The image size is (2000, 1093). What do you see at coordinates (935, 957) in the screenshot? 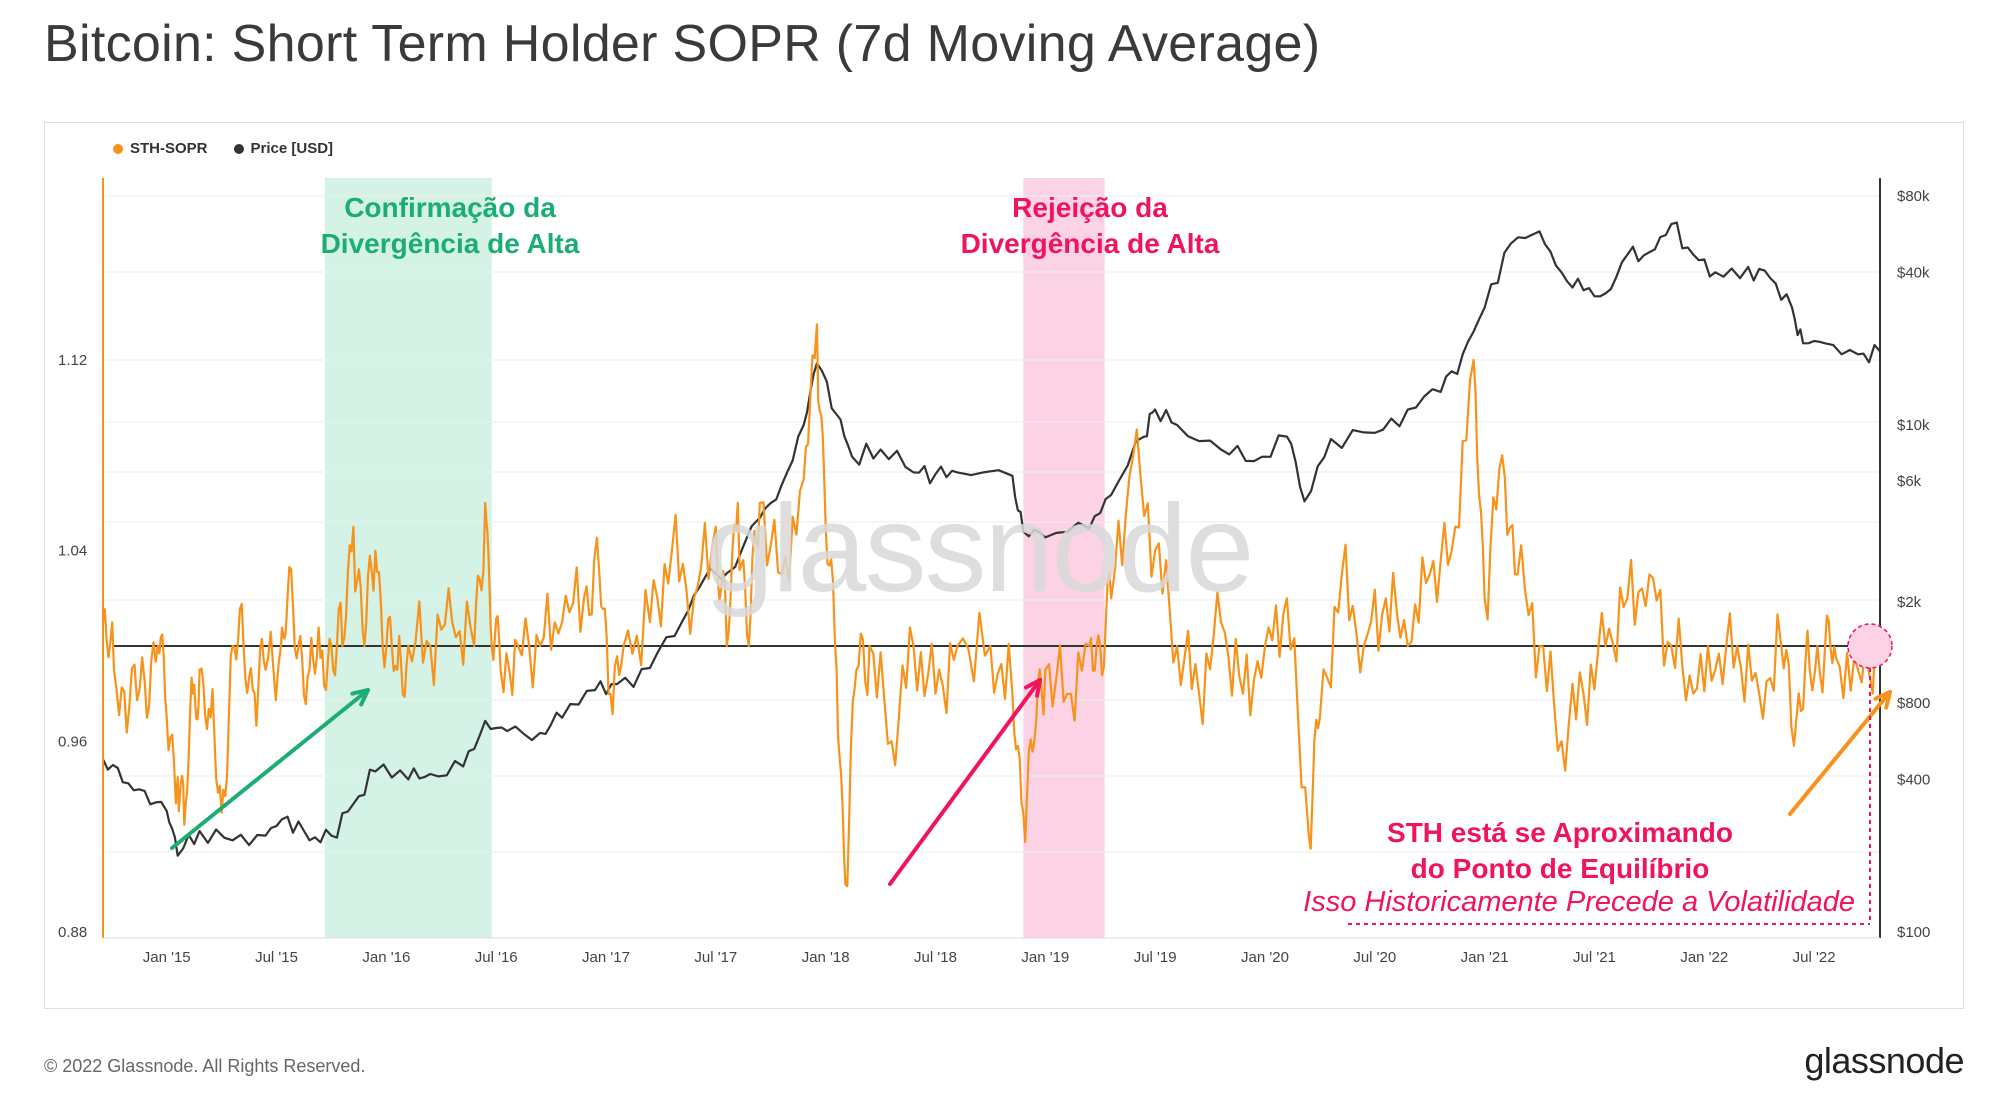
I see `x-tick-label: Jul '18` at bounding box center [935, 957].